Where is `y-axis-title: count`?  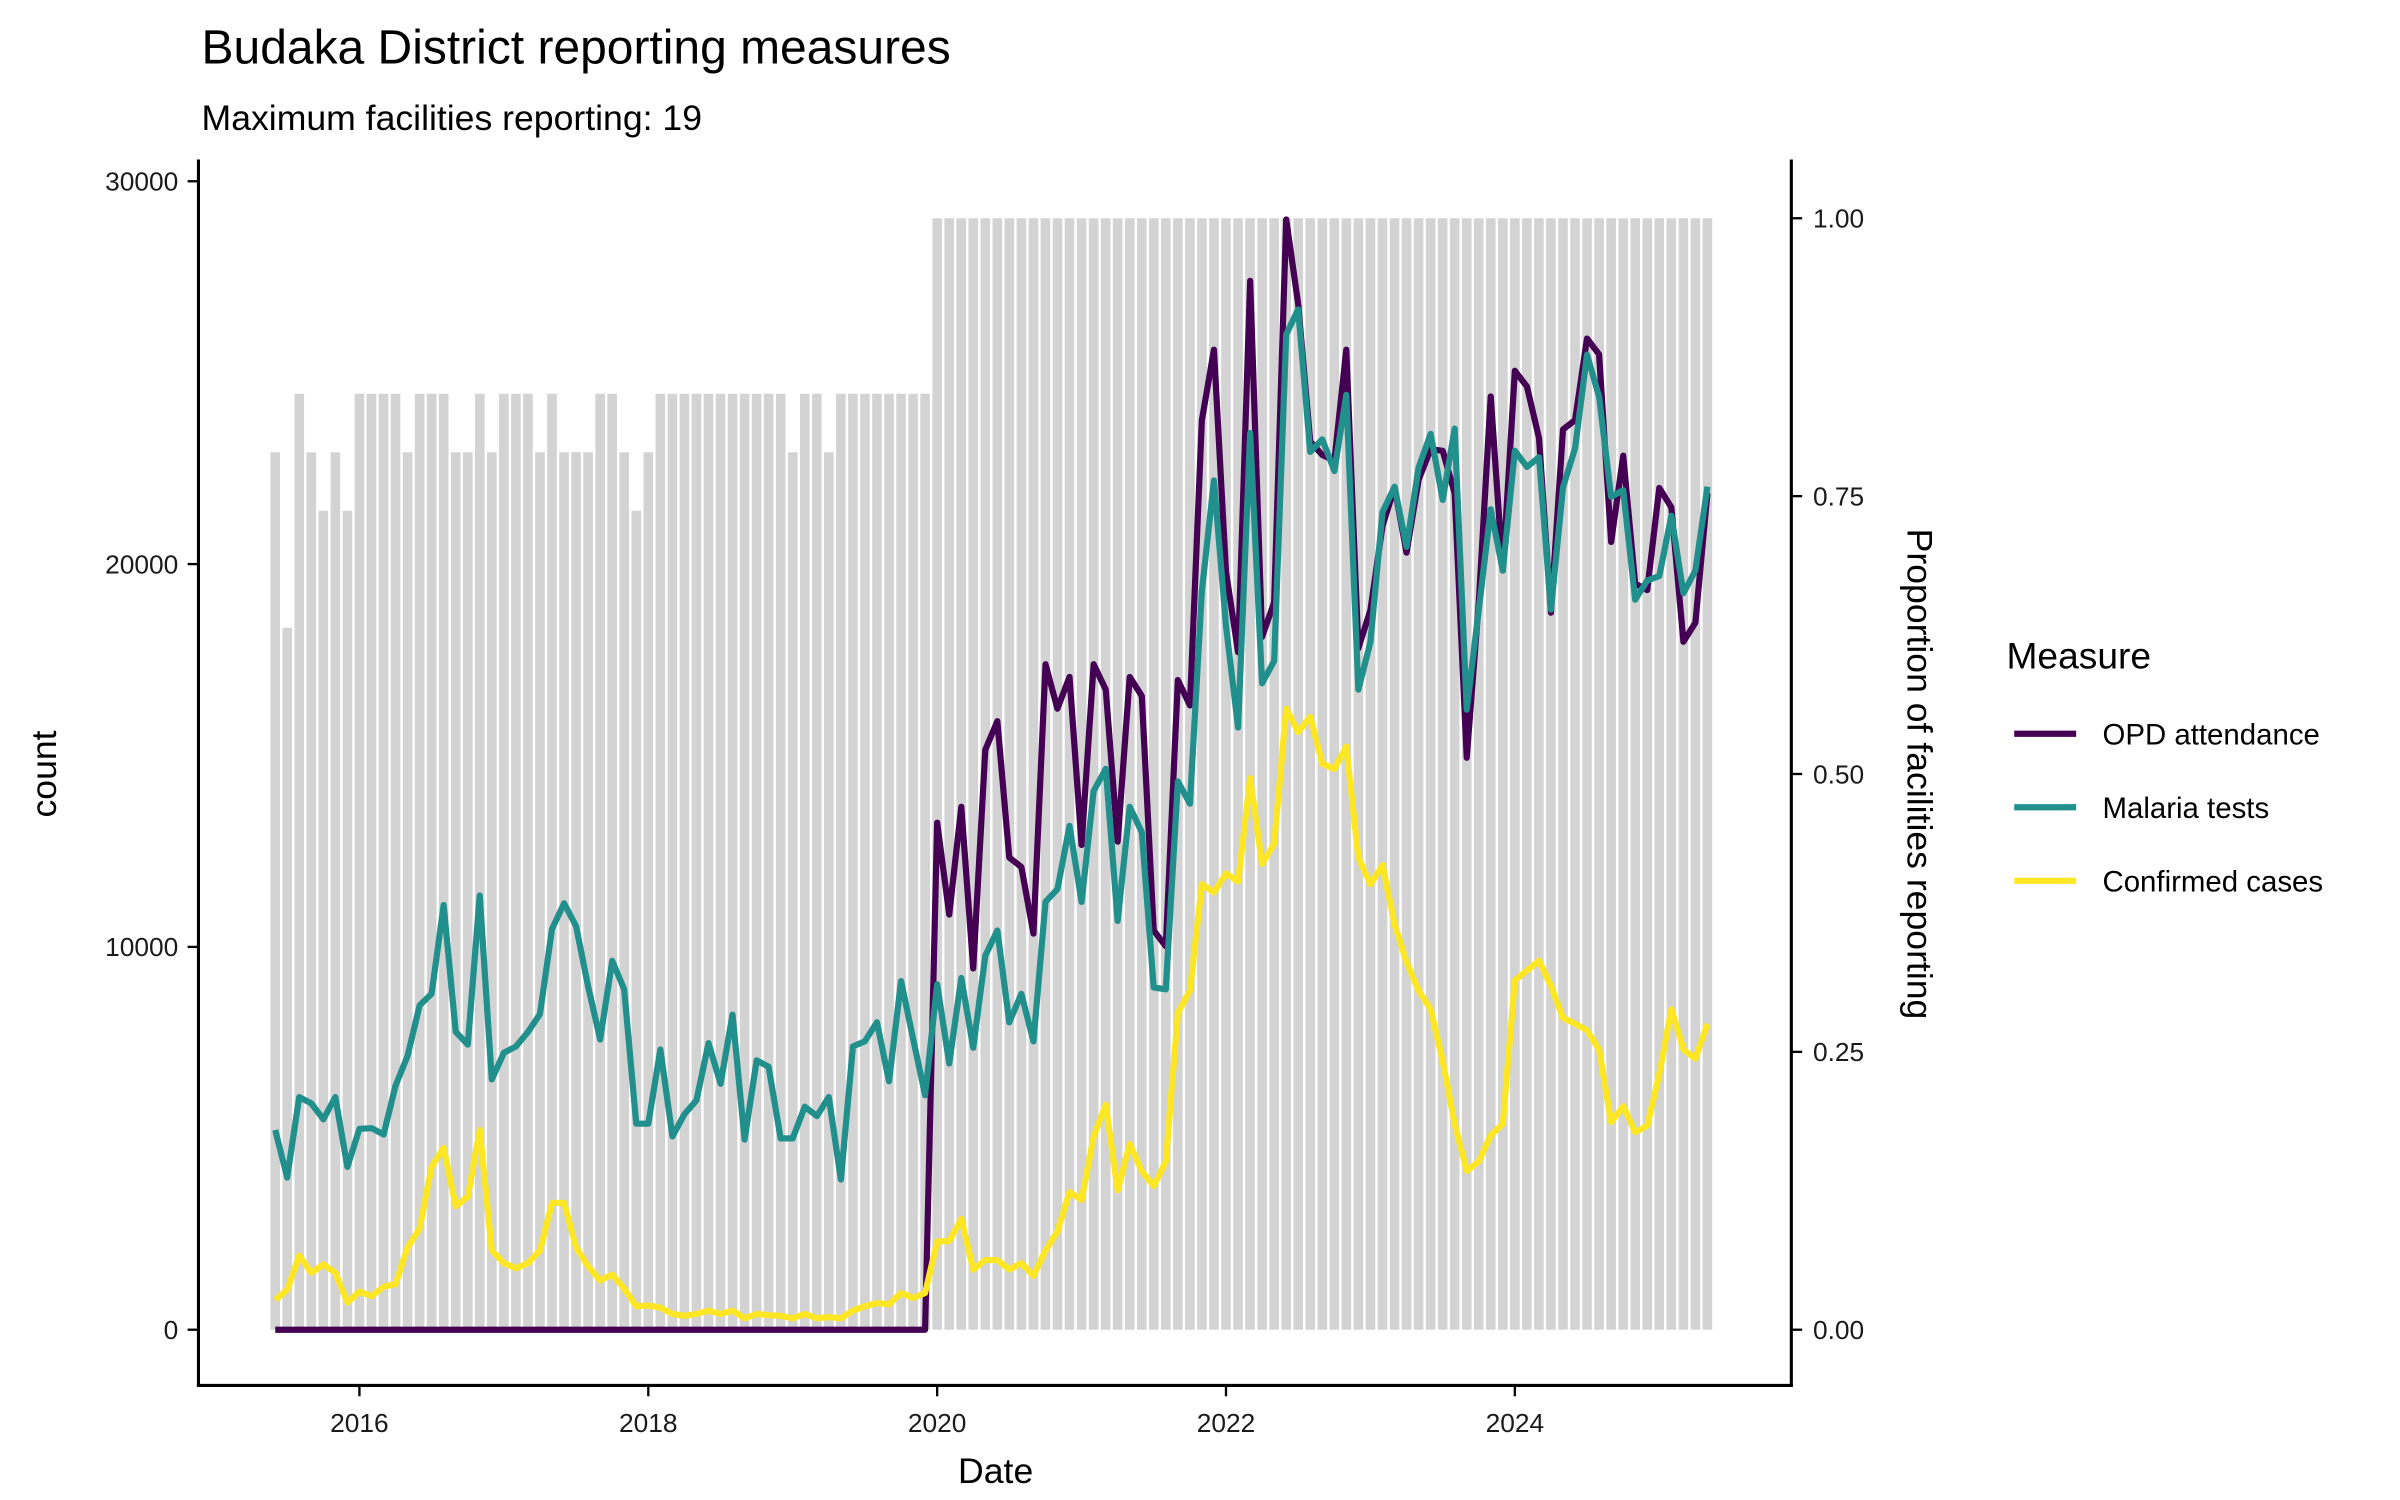 y-axis-title: count is located at coordinates (44, 773).